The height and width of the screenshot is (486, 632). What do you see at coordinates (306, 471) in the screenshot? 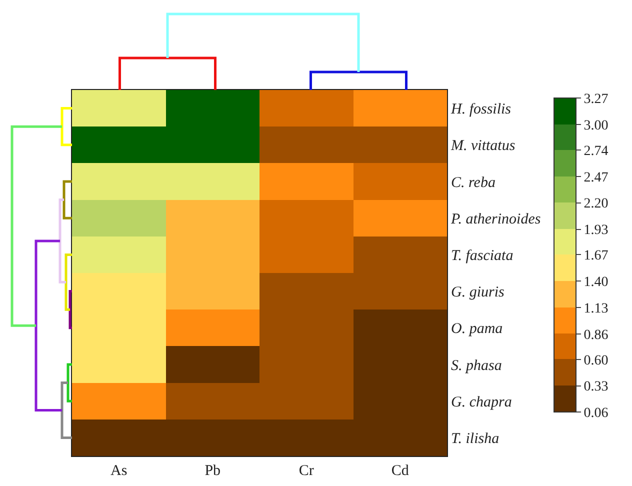
I see `x-tick-label: Cr` at bounding box center [306, 471].